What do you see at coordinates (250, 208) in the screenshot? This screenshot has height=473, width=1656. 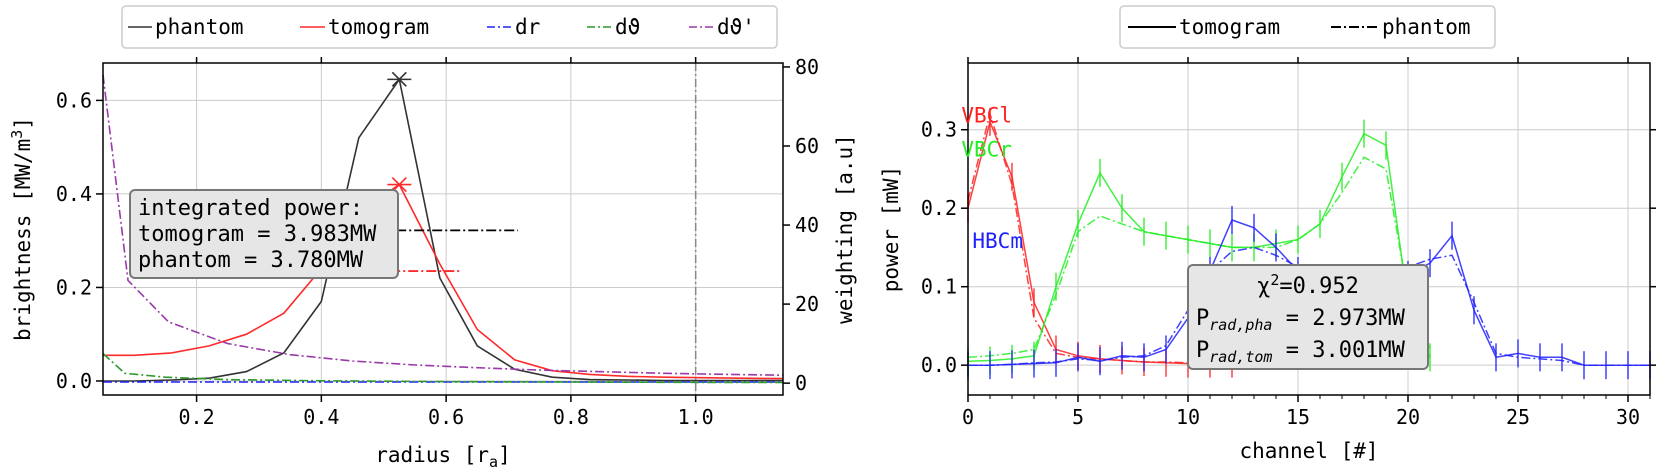 I see `integrated-power-title: integrated power:` at bounding box center [250, 208].